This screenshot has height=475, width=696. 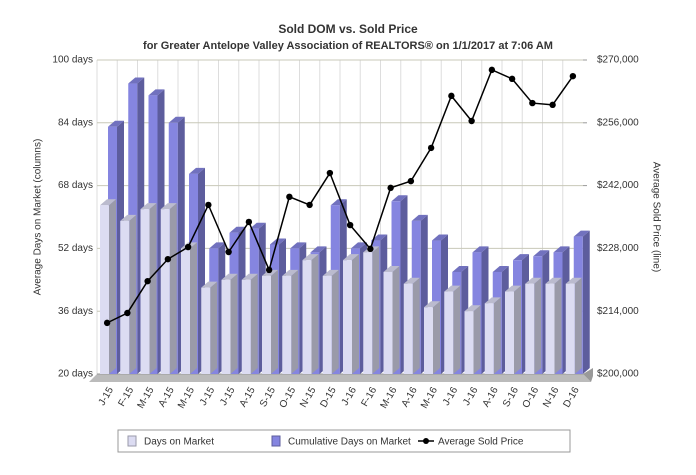 What do you see at coordinates (481, 442) in the screenshot?
I see `legend-label: Average Sold Price` at bounding box center [481, 442].